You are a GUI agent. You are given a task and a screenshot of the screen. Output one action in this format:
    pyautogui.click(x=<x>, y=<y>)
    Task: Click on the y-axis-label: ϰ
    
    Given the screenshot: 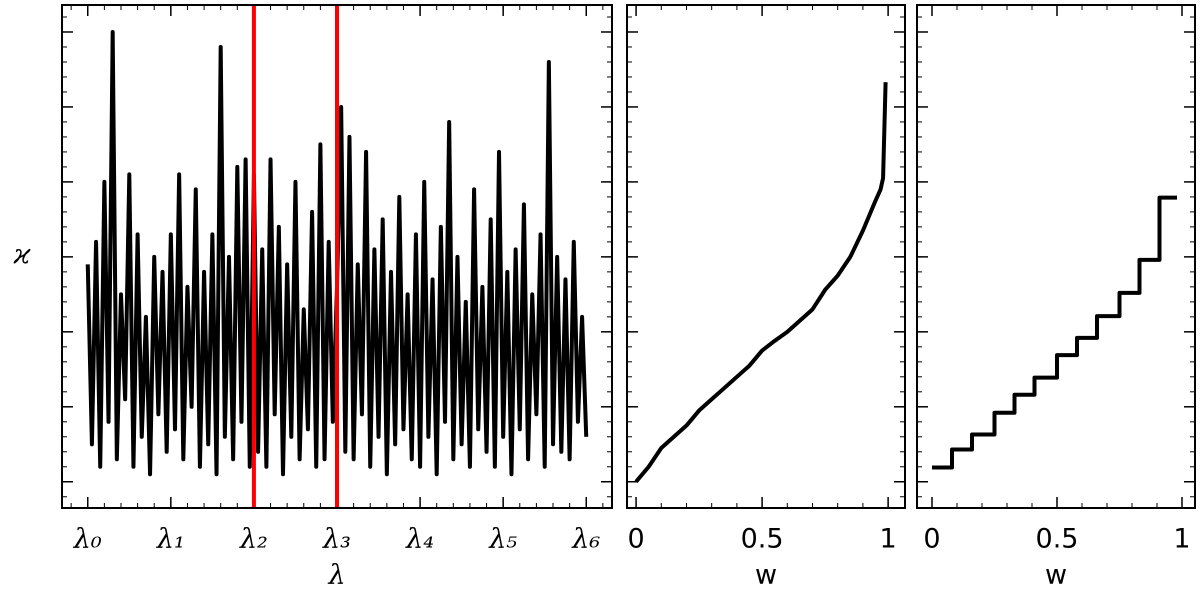 What is the action you would take?
    pyautogui.click(x=22, y=255)
    